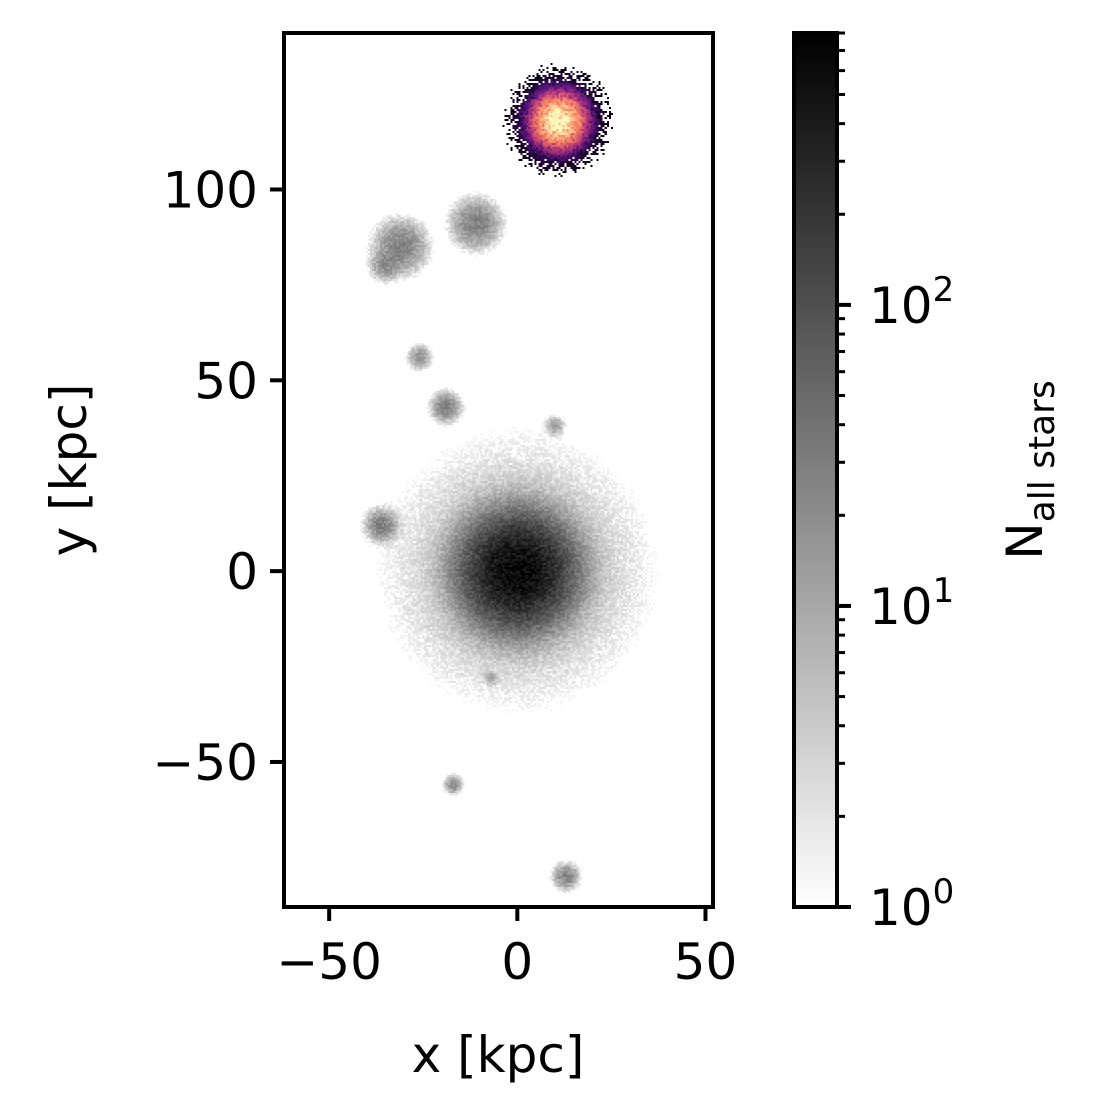 The width and height of the screenshot is (1093, 1116). I want to click on colorbar-frame, so click(815, 470).